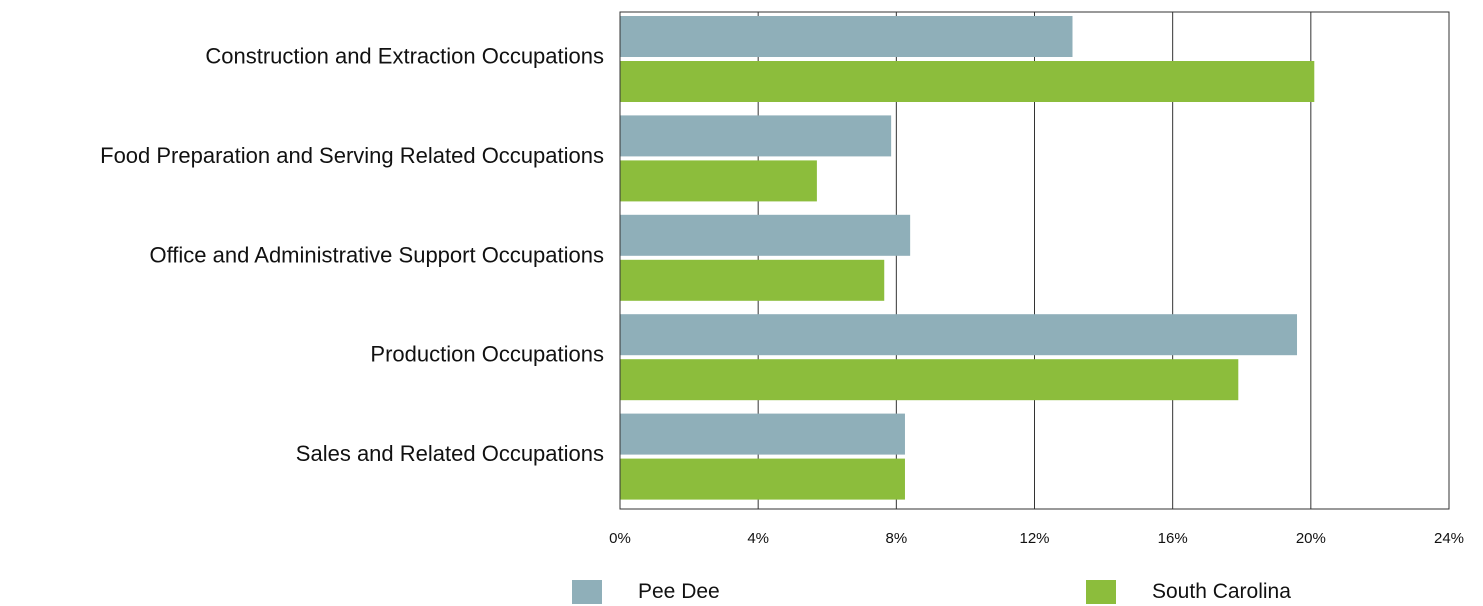 Image resolution: width=1483 pixels, height=606 pixels. Describe the element at coordinates (1101, 592) in the screenshot. I see `legend-swatch-south-carolina` at that location.